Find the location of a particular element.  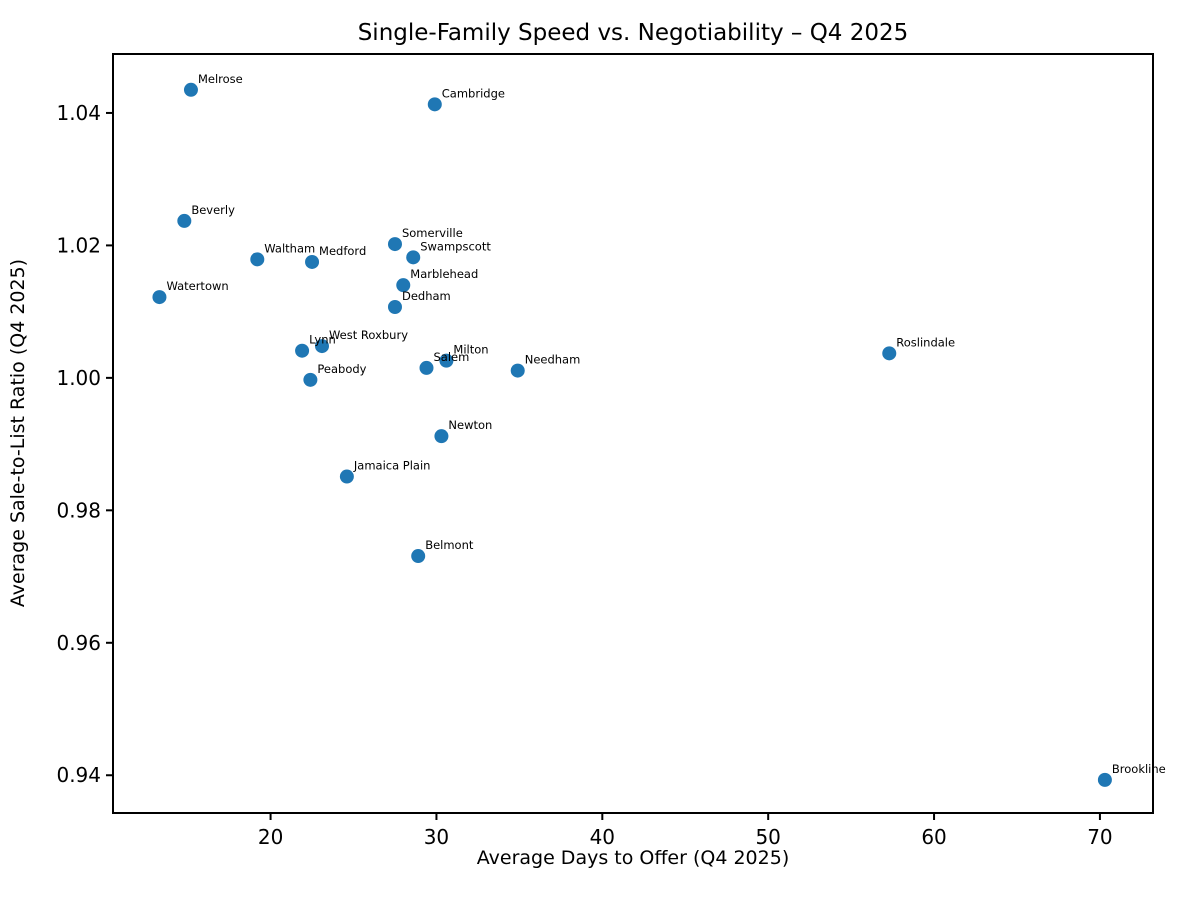

data-point-label: Belmont is located at coordinates (449, 545).